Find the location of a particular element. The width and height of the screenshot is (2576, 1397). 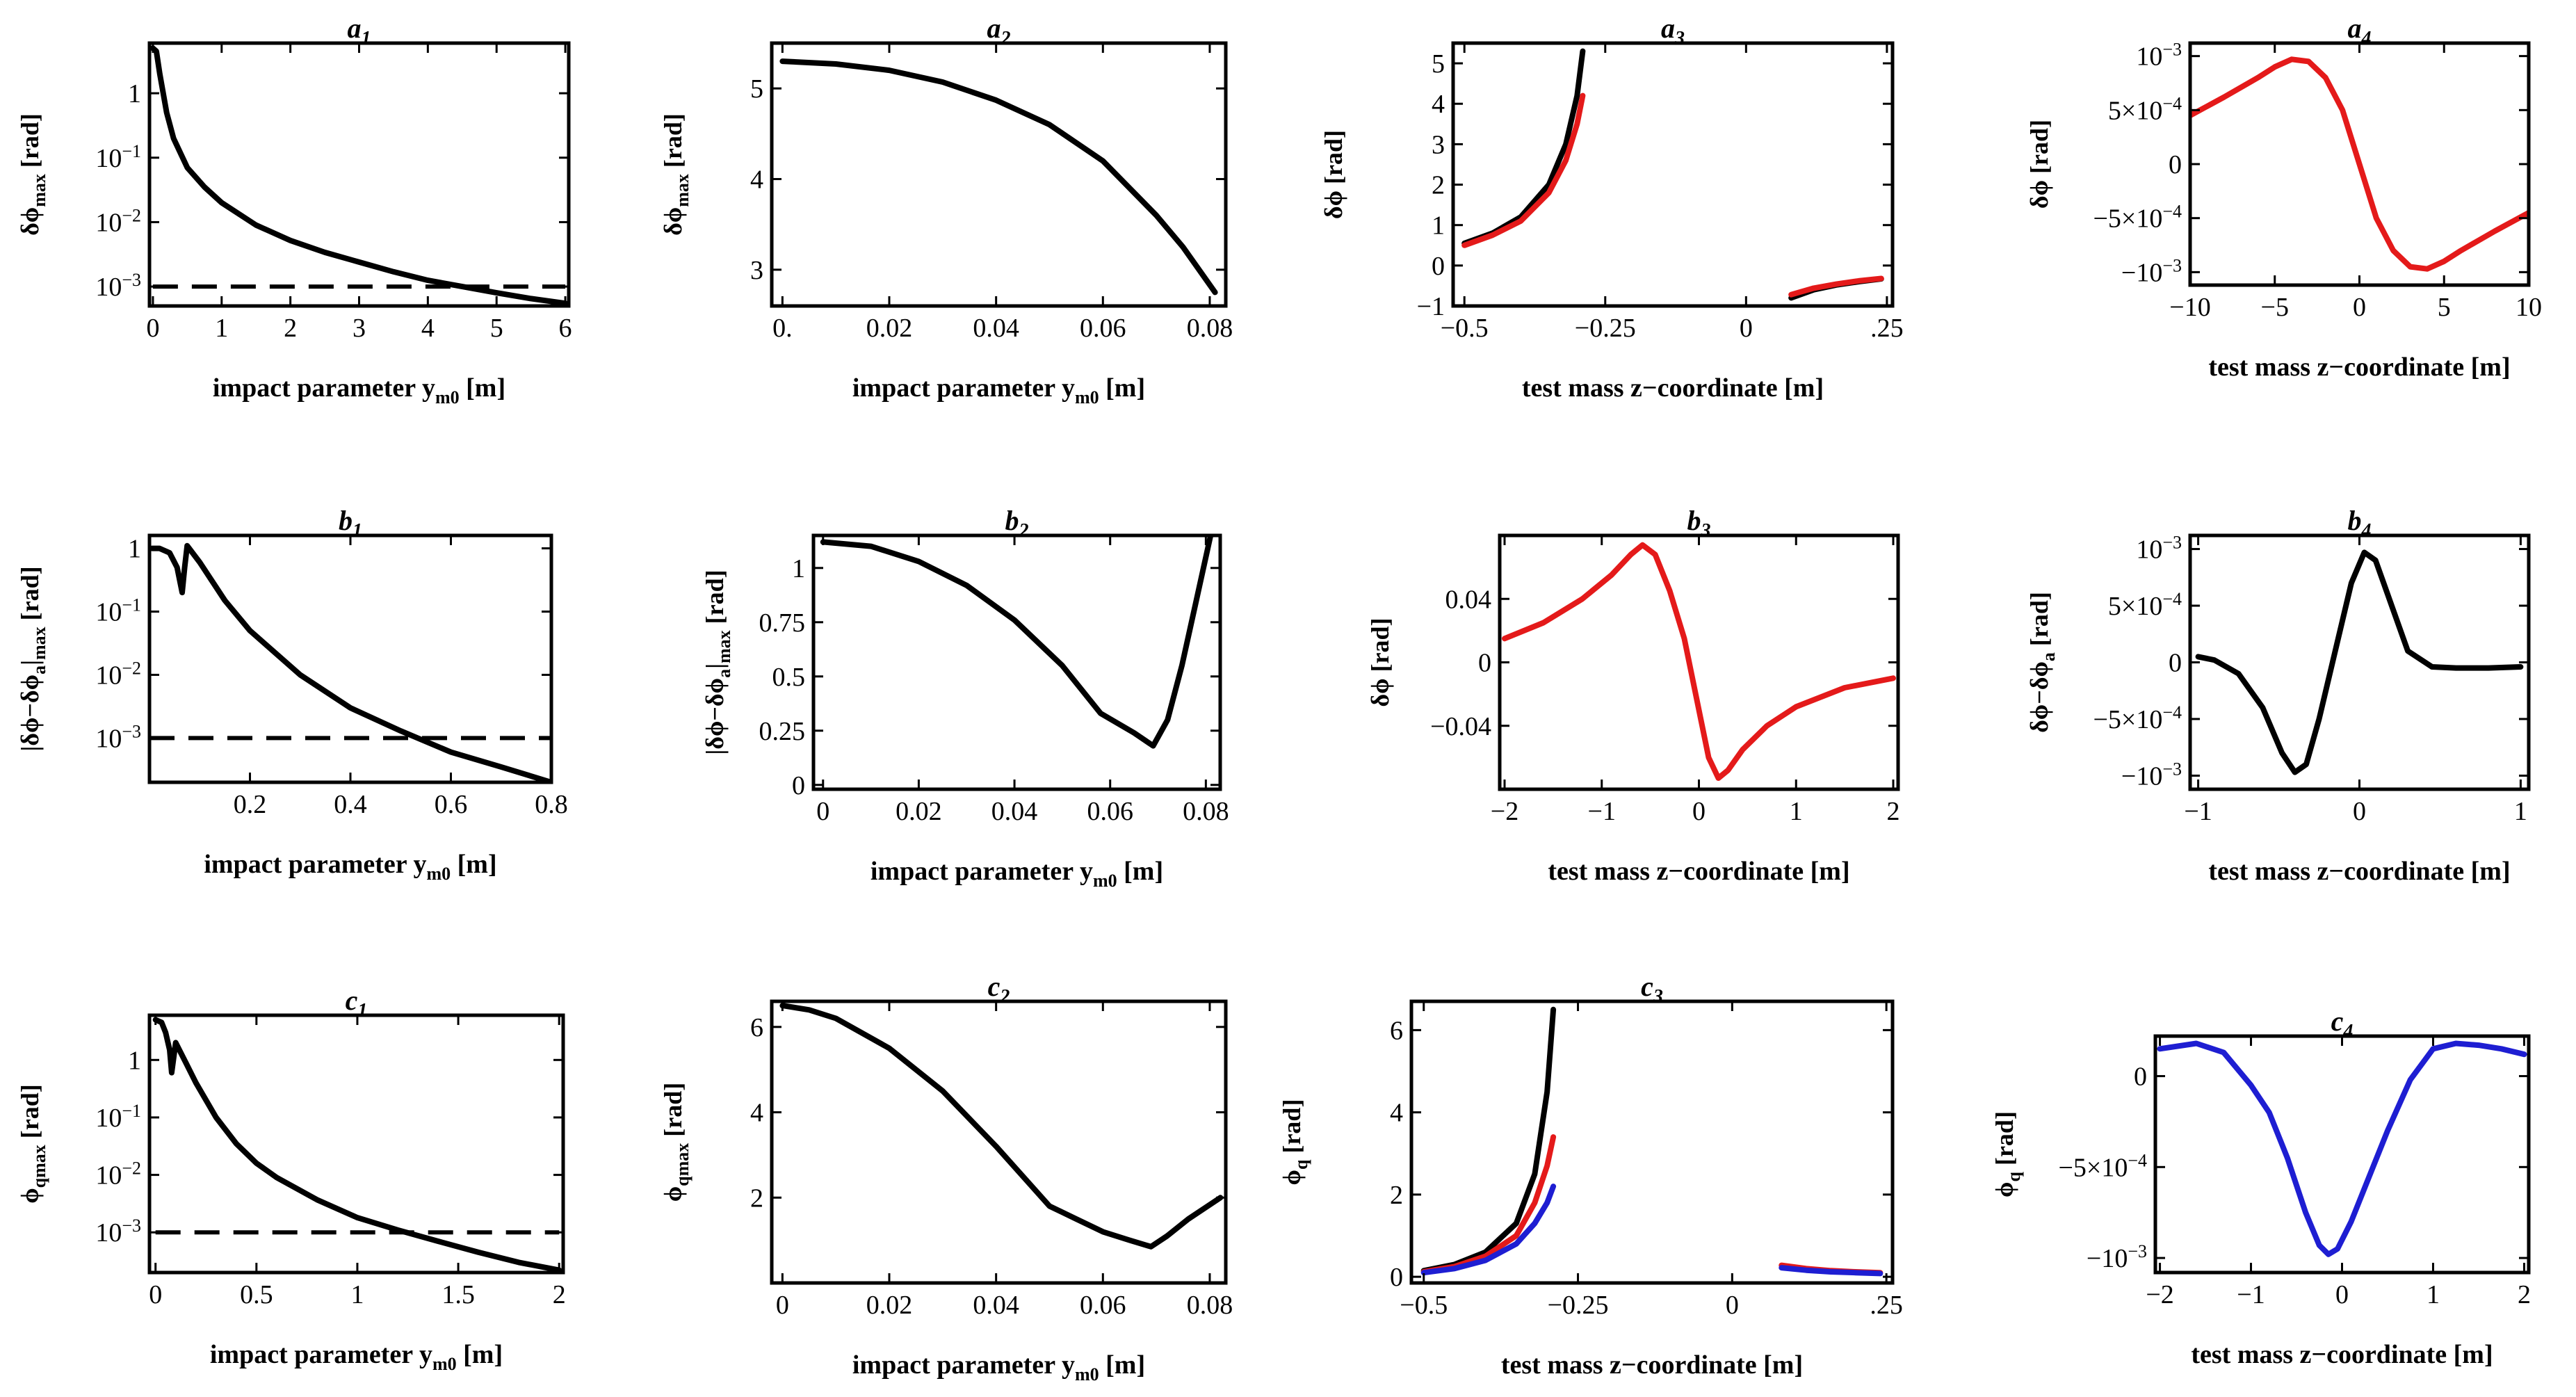

panel-title-sub-b2: 2 is located at coordinates (1024, 531).